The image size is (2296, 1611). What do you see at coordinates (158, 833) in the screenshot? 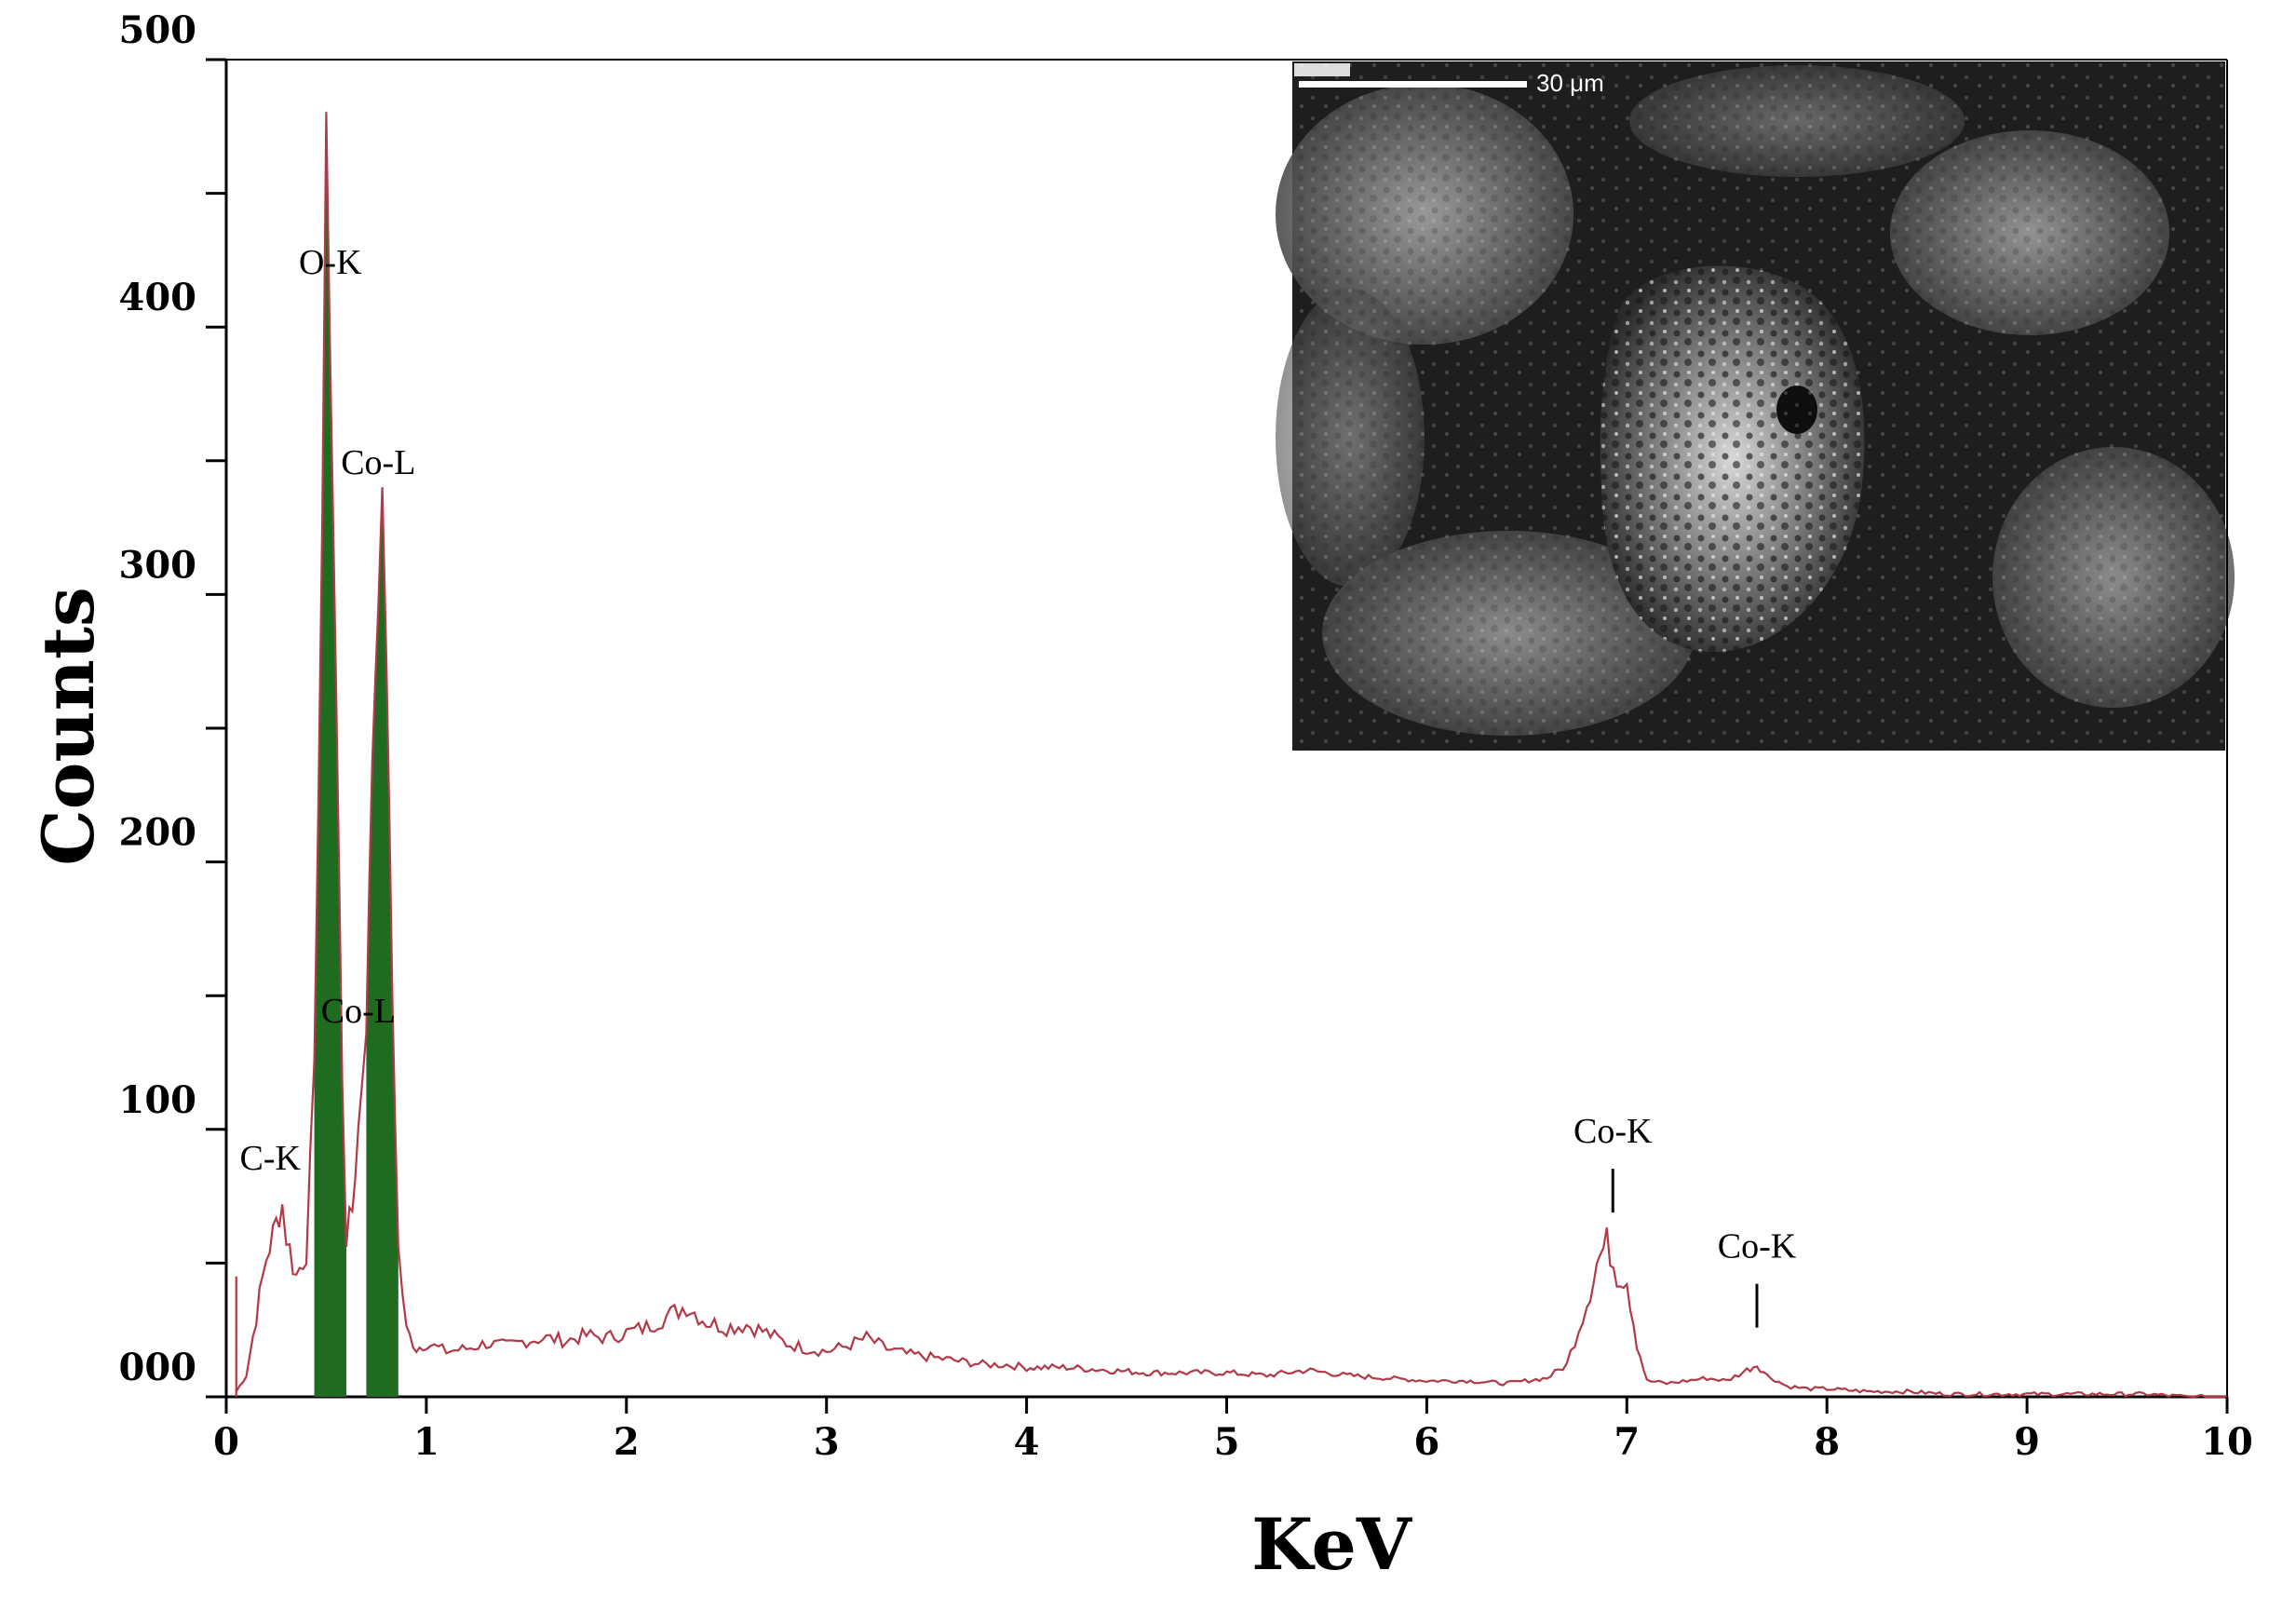
I see `y-tick-label: 200` at bounding box center [158, 833].